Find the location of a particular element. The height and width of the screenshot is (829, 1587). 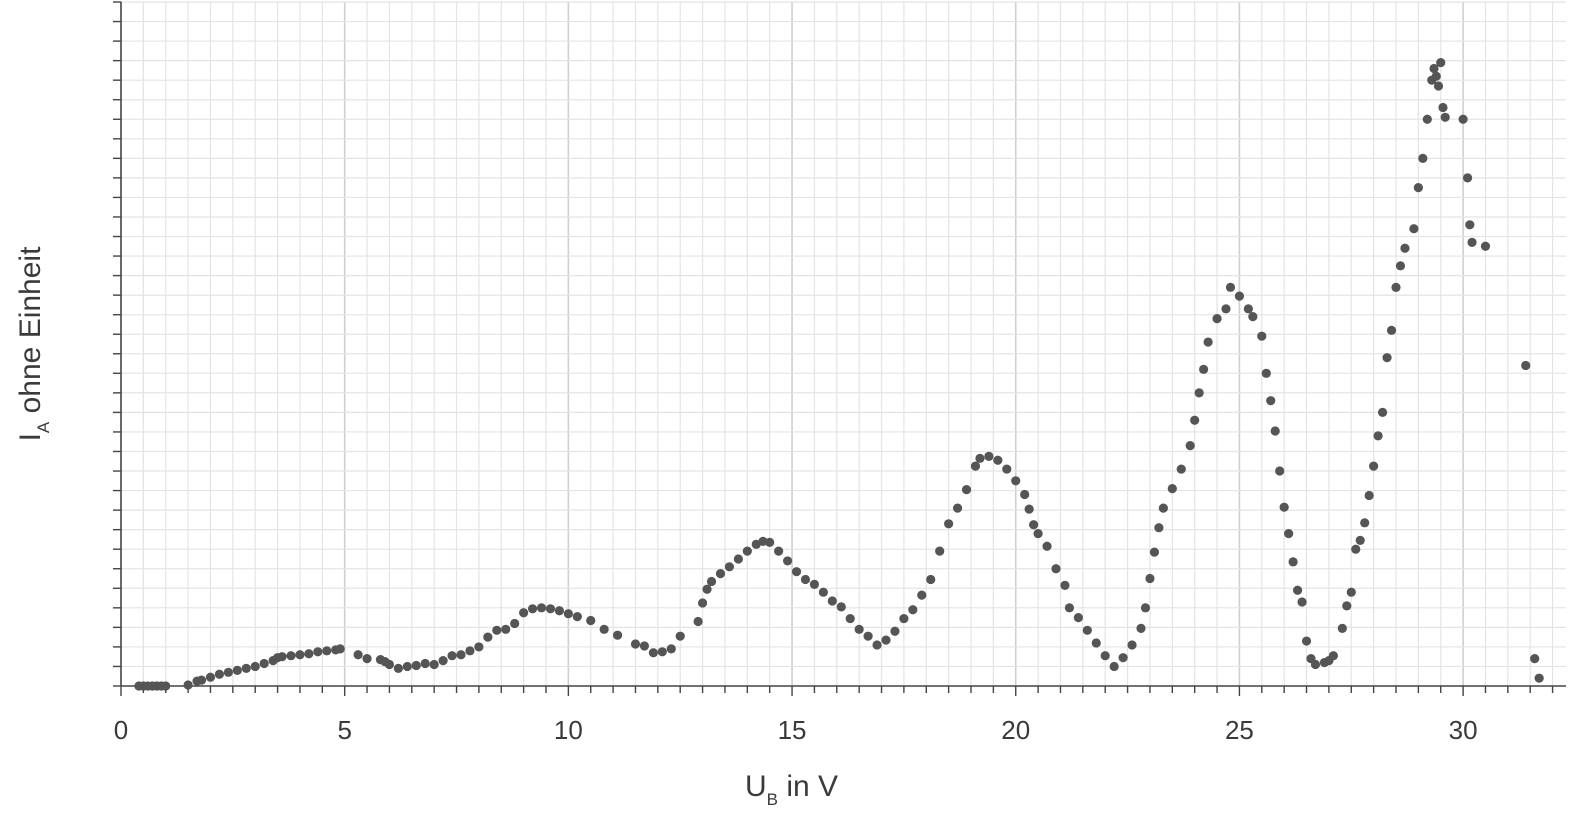

x-tick-label: 0 is located at coordinates (121, 730).